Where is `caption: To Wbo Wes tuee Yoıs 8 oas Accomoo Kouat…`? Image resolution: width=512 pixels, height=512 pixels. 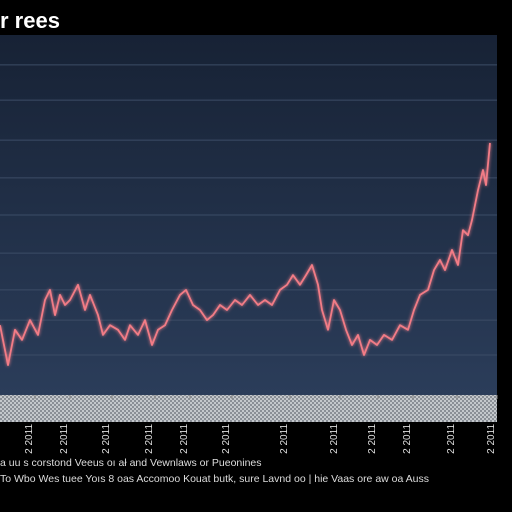
caption: To Wbo Wes tuee Yoıs 8 oas Accomoo Kouat… is located at coordinates (214, 479).